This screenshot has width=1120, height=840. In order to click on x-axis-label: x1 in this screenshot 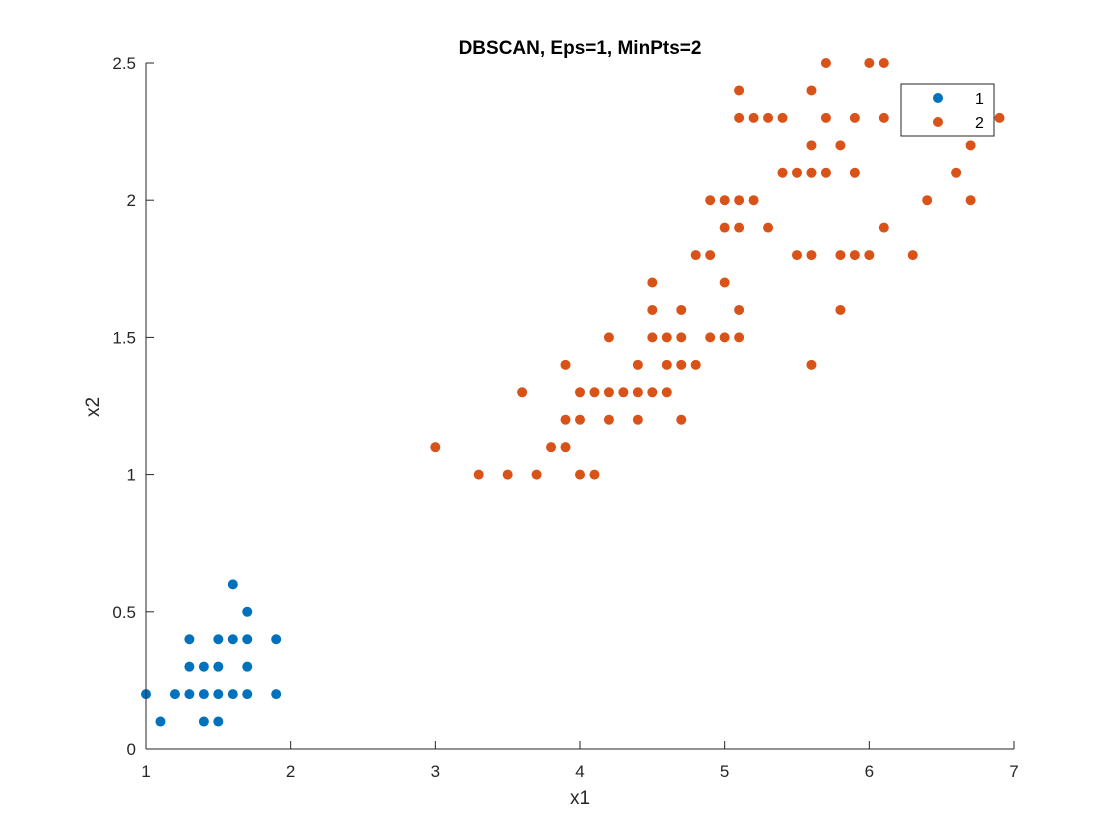, I will do `click(580, 798)`.